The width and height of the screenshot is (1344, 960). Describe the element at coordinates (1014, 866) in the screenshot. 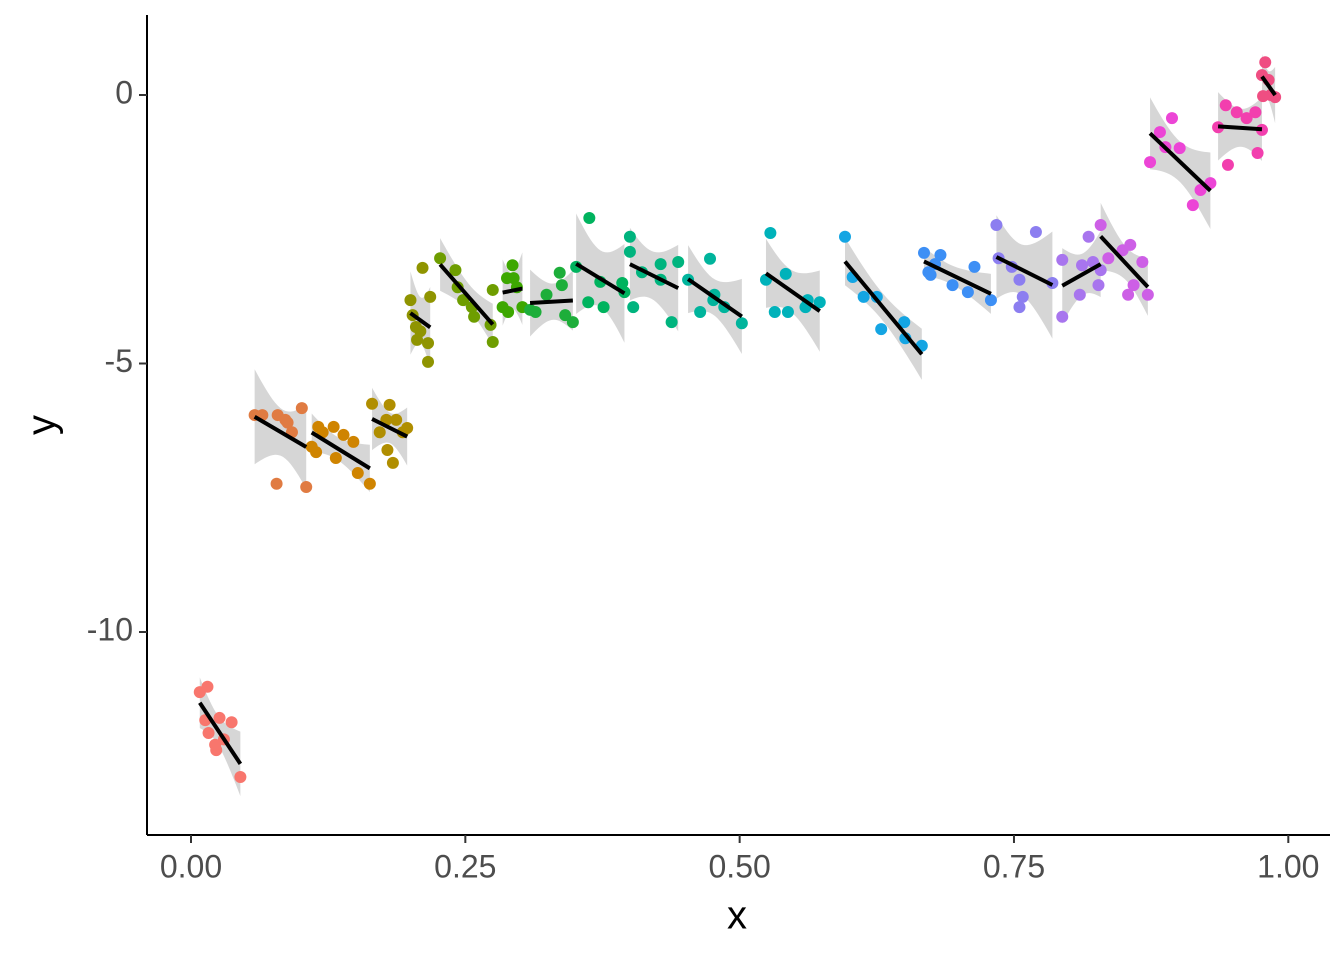

I see `x-tick-label: 0.75` at that location.